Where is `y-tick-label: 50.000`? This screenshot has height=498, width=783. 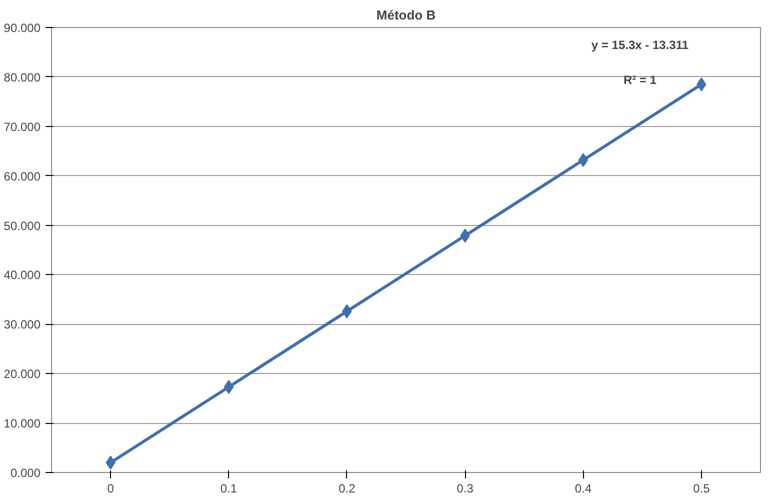
y-tick-label: 50.000 is located at coordinates (22, 225).